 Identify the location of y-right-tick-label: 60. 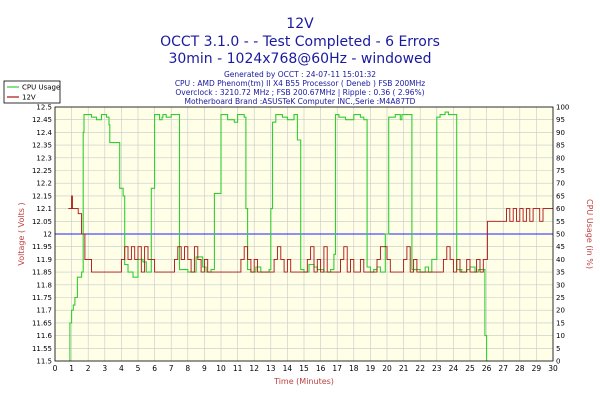
(560, 209).